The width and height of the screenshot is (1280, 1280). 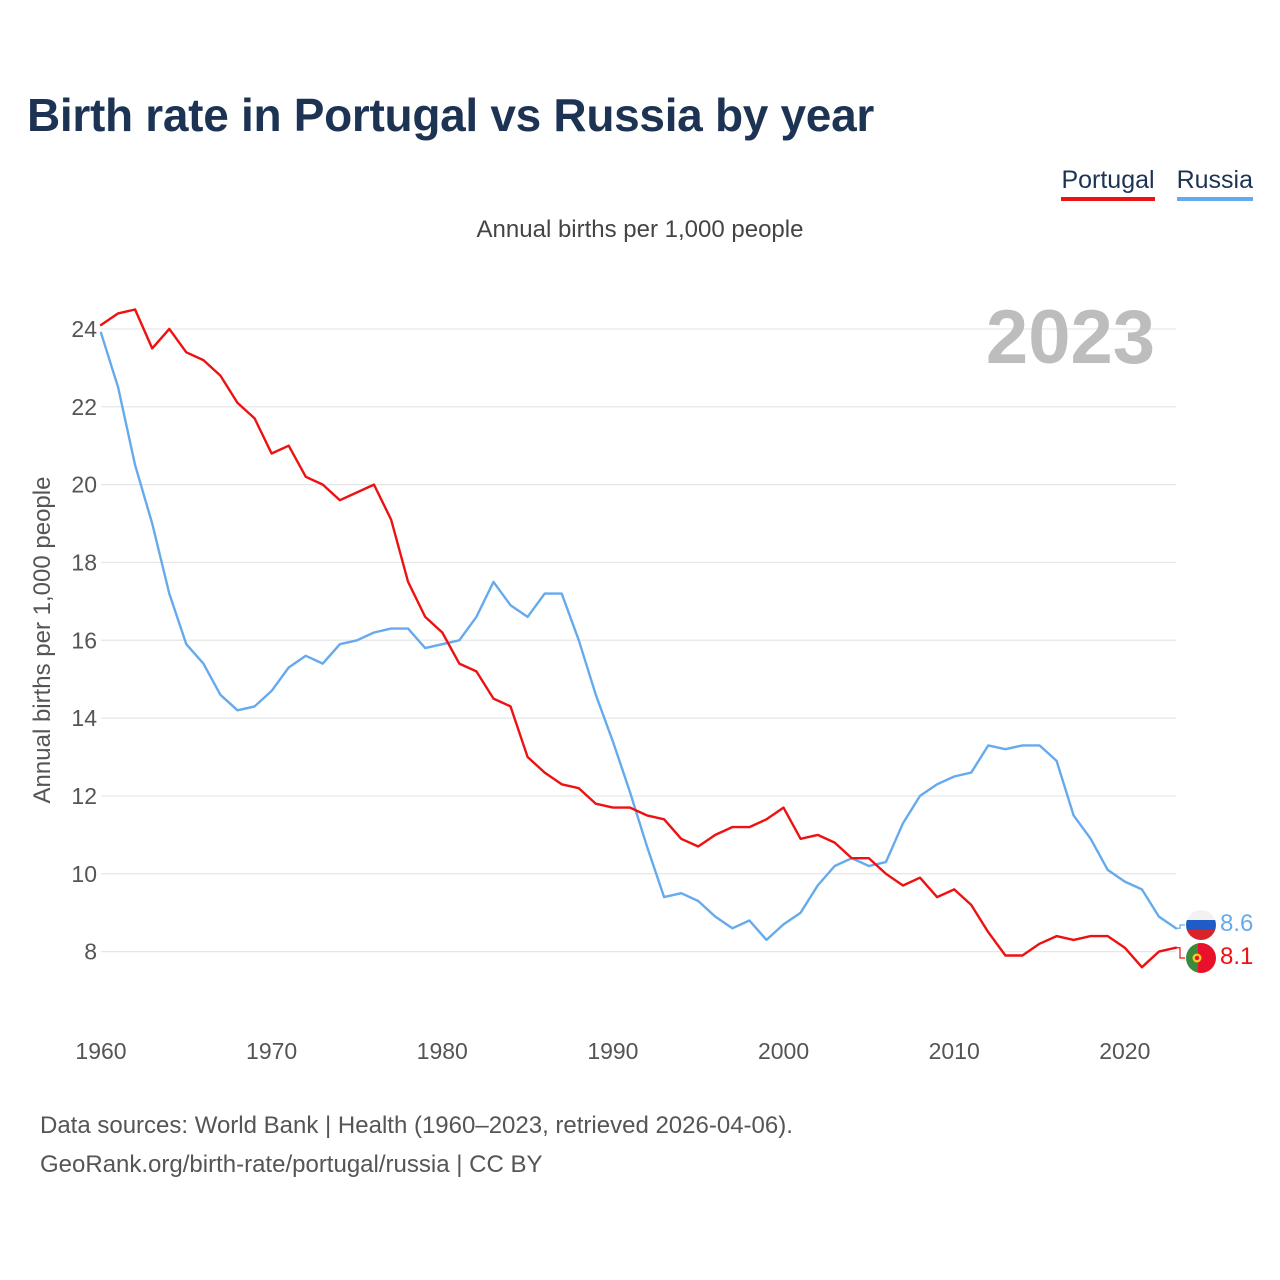 What do you see at coordinates (1070, 337) in the screenshot?
I see `year-badge: 2023` at bounding box center [1070, 337].